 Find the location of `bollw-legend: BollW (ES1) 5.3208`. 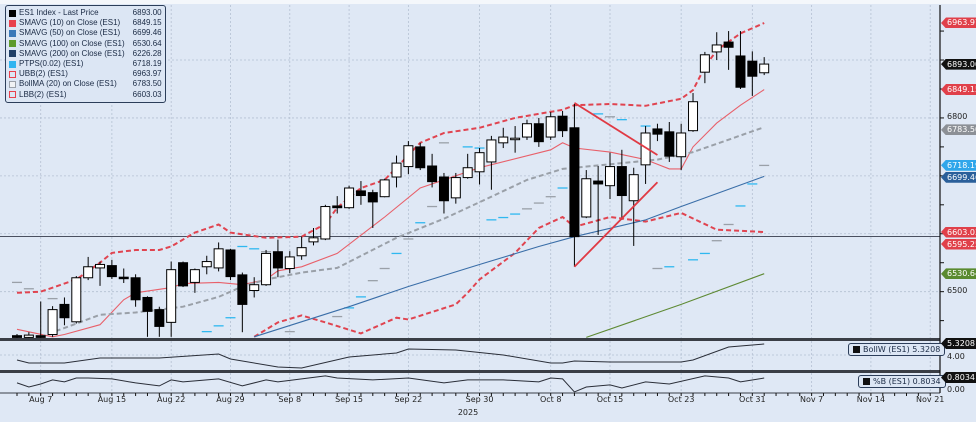

bollw-legend: BollW (ES1) 5.3208 is located at coordinates (897, 349).